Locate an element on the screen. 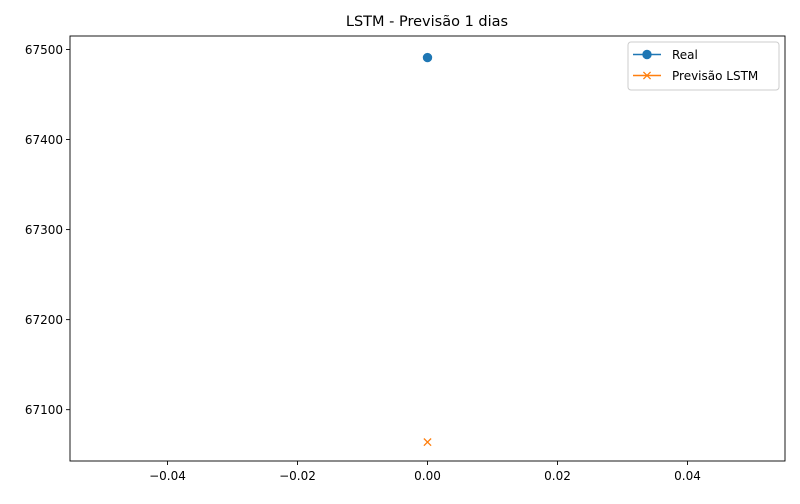 The width and height of the screenshot is (800, 504). x-axis: −0.04 −0.02 0.00 0.02 0.04 is located at coordinates (425, 472).